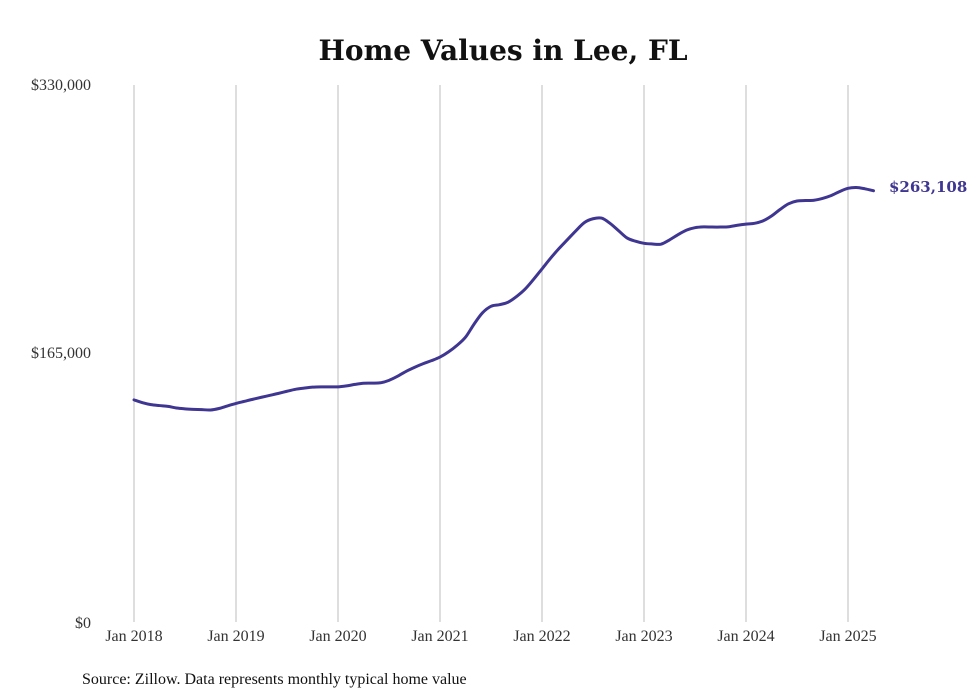  What do you see at coordinates (337, 636) in the screenshot?
I see `x-tick-label-2020: Jan 2020` at bounding box center [337, 636].